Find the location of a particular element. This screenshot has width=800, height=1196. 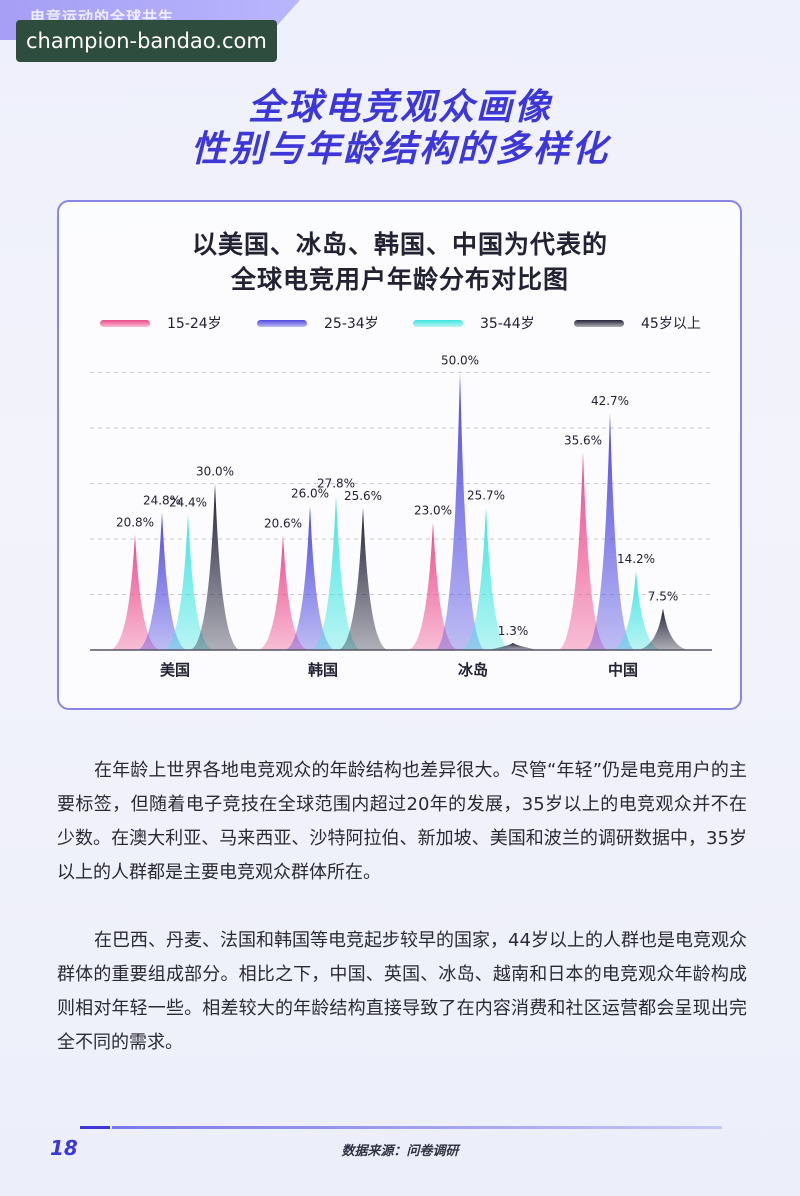

legend-label: 25-34岁 is located at coordinates (351, 324).